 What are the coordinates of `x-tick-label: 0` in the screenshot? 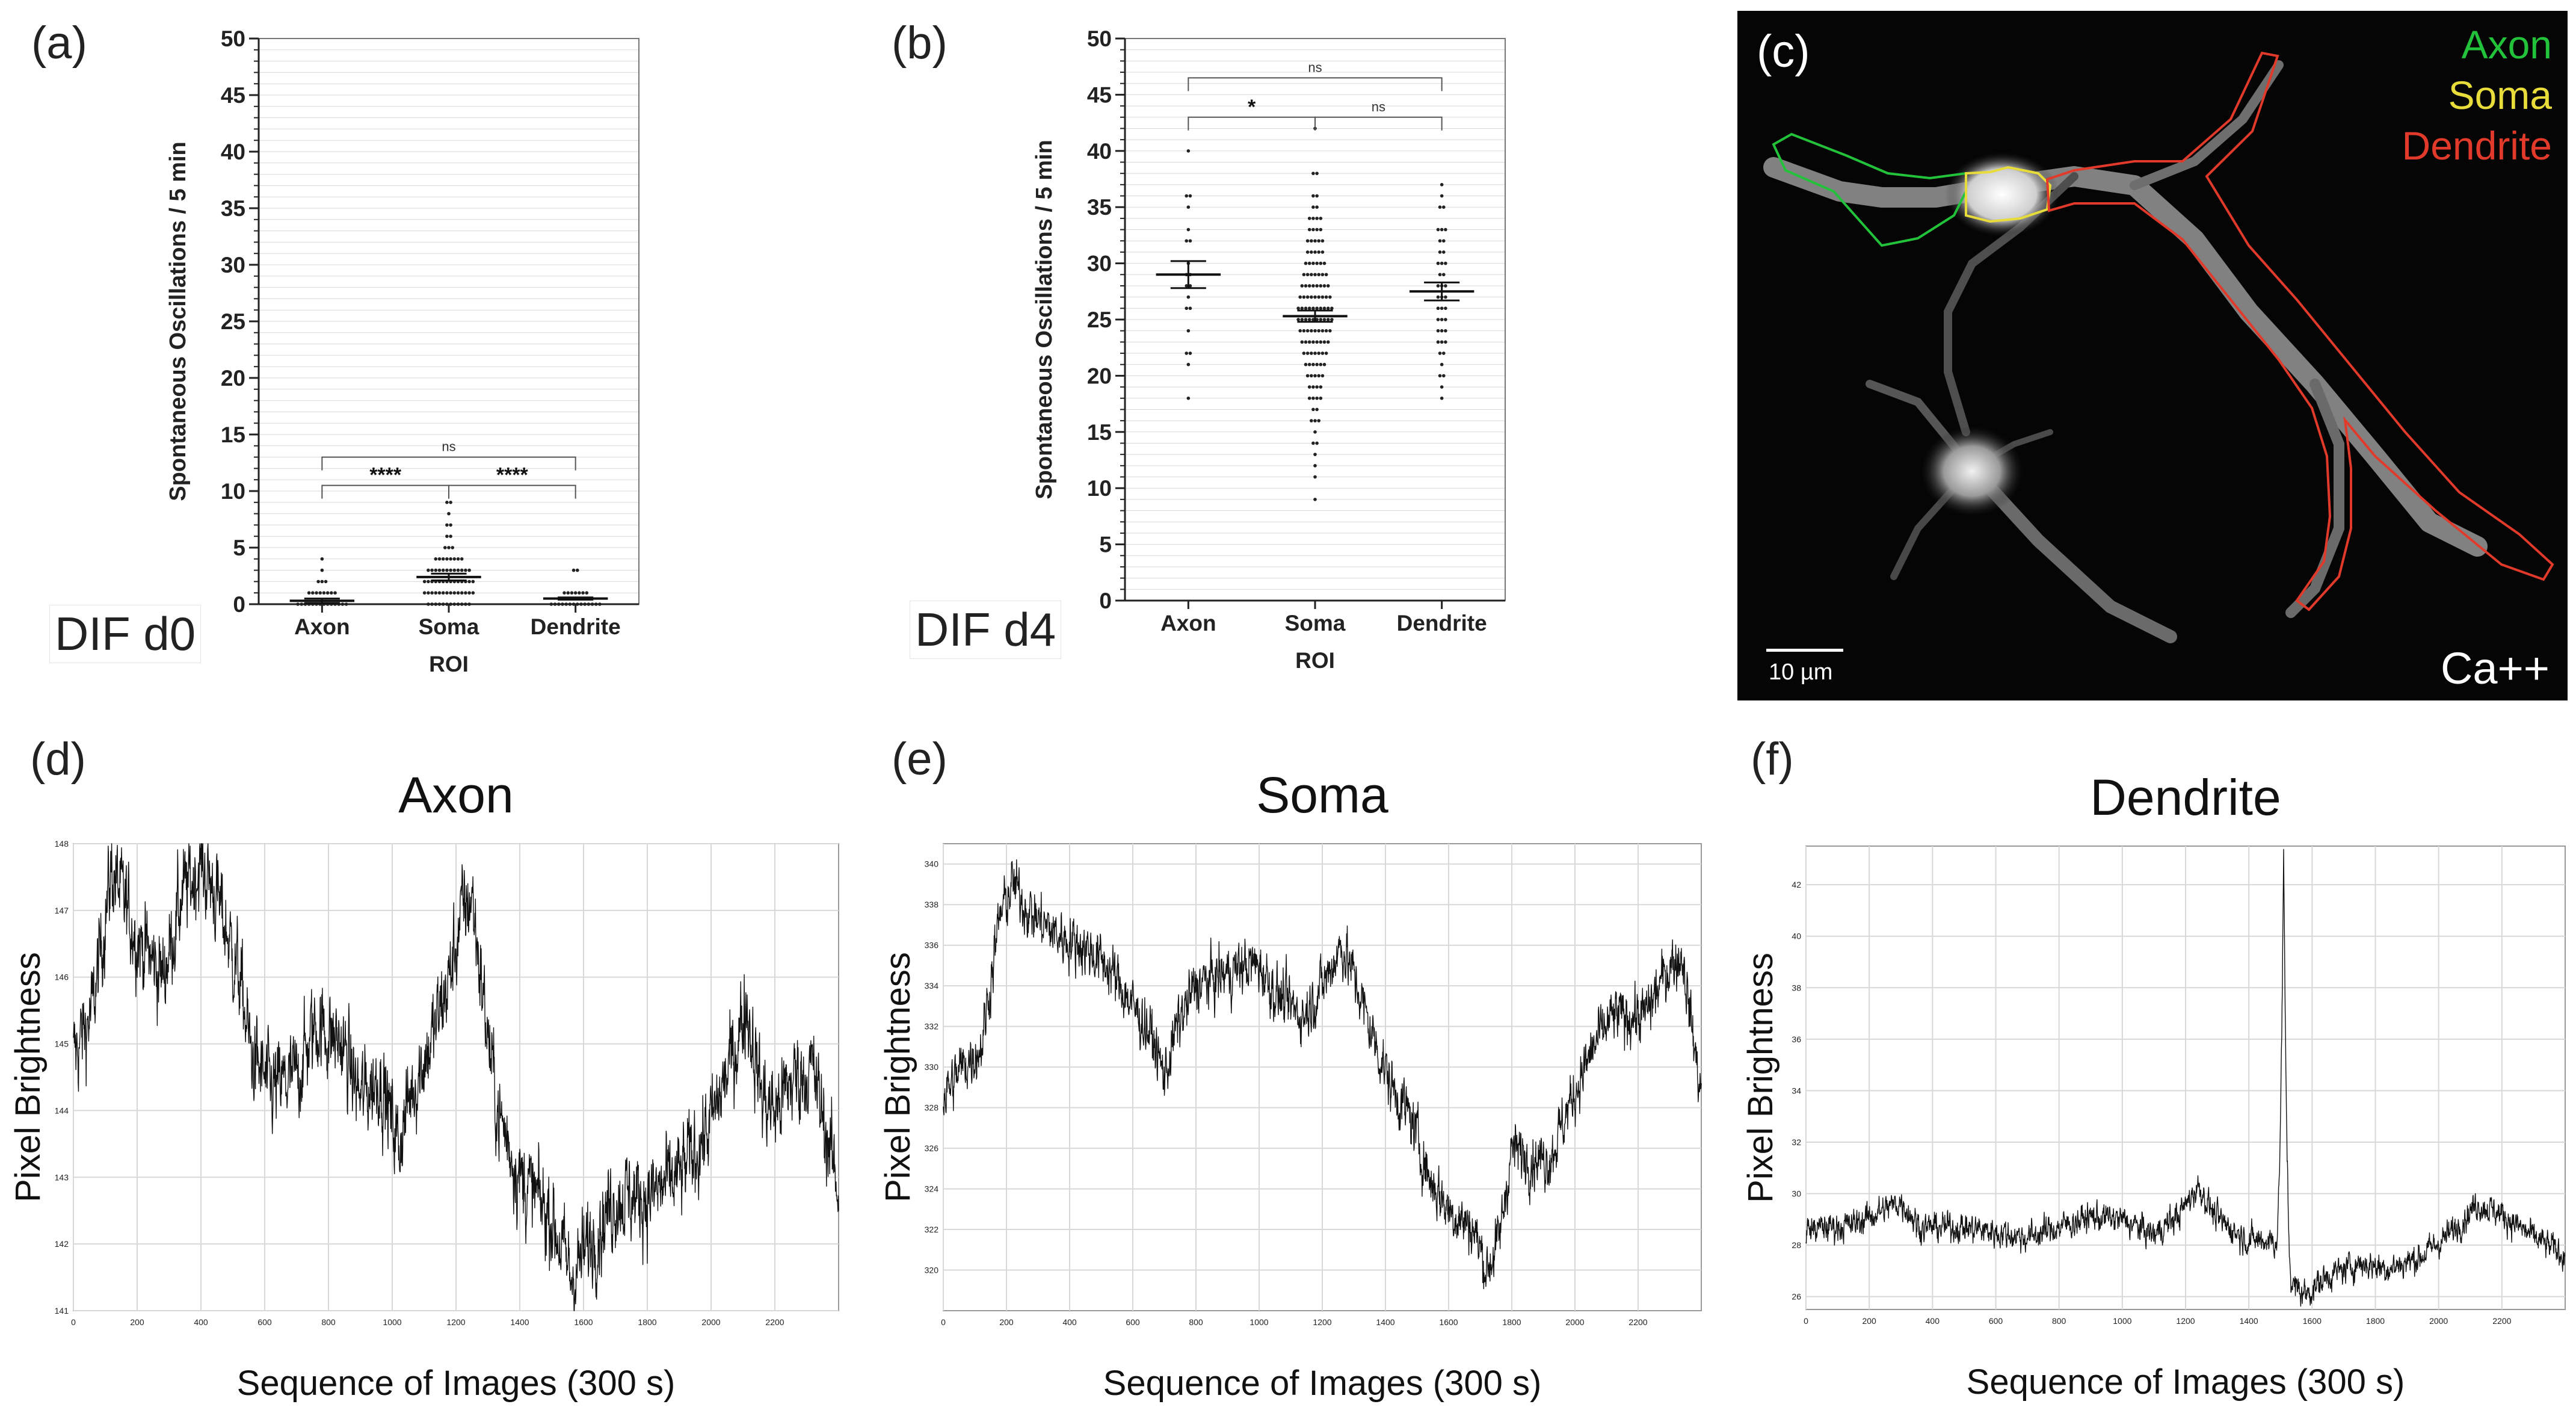 It's located at (73, 1322).